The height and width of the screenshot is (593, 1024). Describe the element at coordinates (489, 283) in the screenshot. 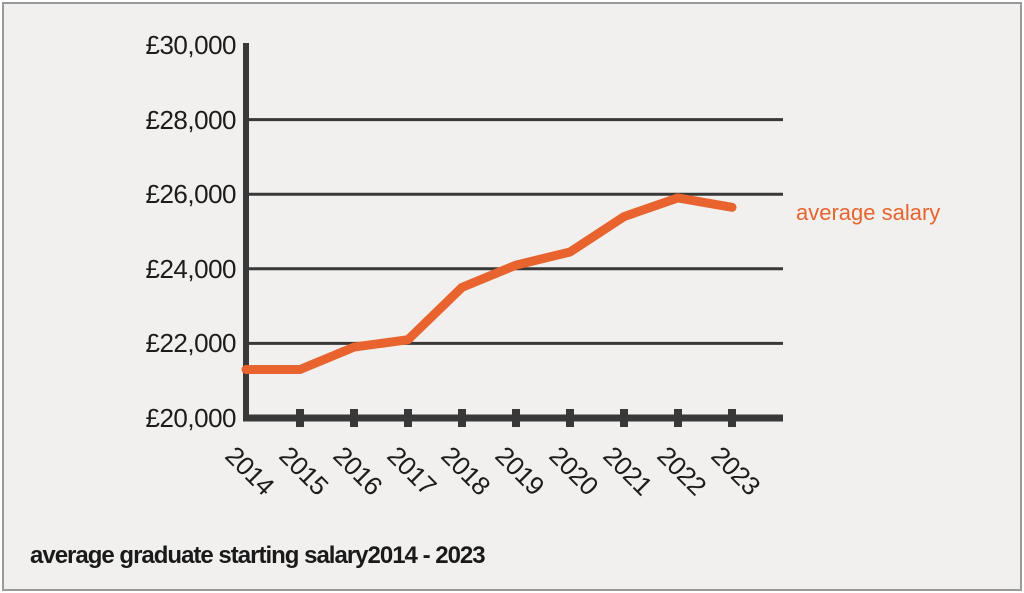

I see `average-salary-series-line` at that location.